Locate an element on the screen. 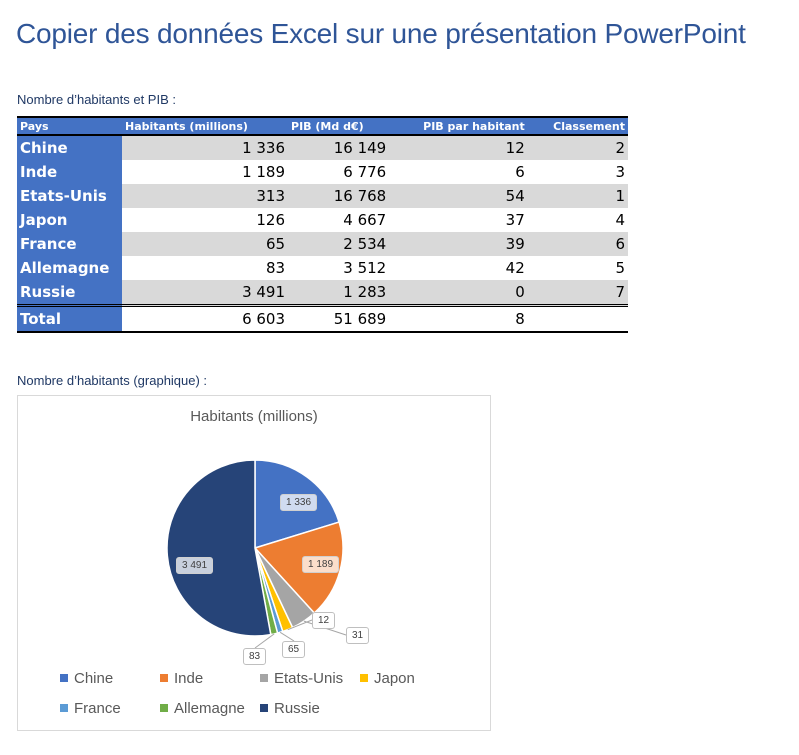 The image size is (799, 755). table-cell: Russie is located at coordinates (69, 293).